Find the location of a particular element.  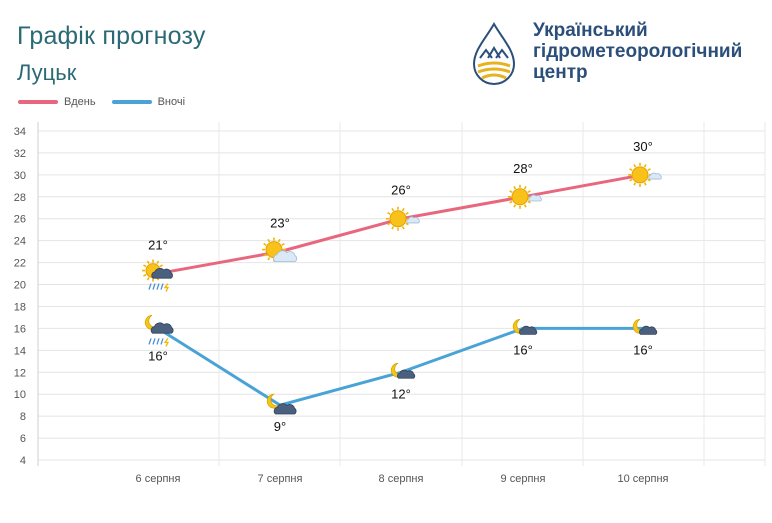

organization-name: Український гідрометеорологічний центр is located at coordinates (637, 51).